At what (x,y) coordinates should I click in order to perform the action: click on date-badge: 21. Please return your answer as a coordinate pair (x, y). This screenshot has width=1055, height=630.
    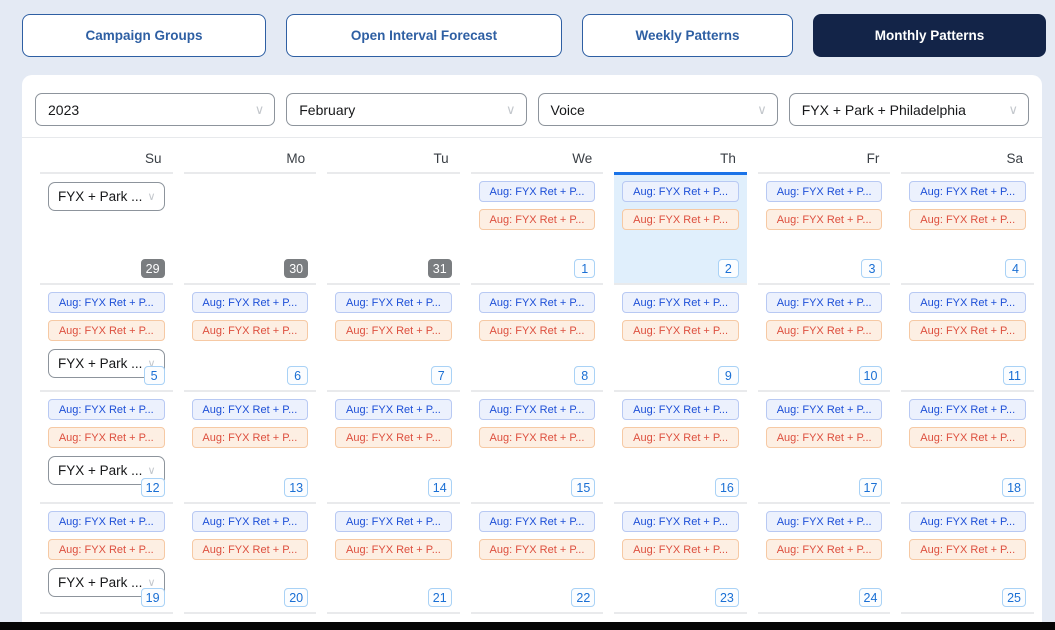
    Looking at the image, I should click on (439, 597).